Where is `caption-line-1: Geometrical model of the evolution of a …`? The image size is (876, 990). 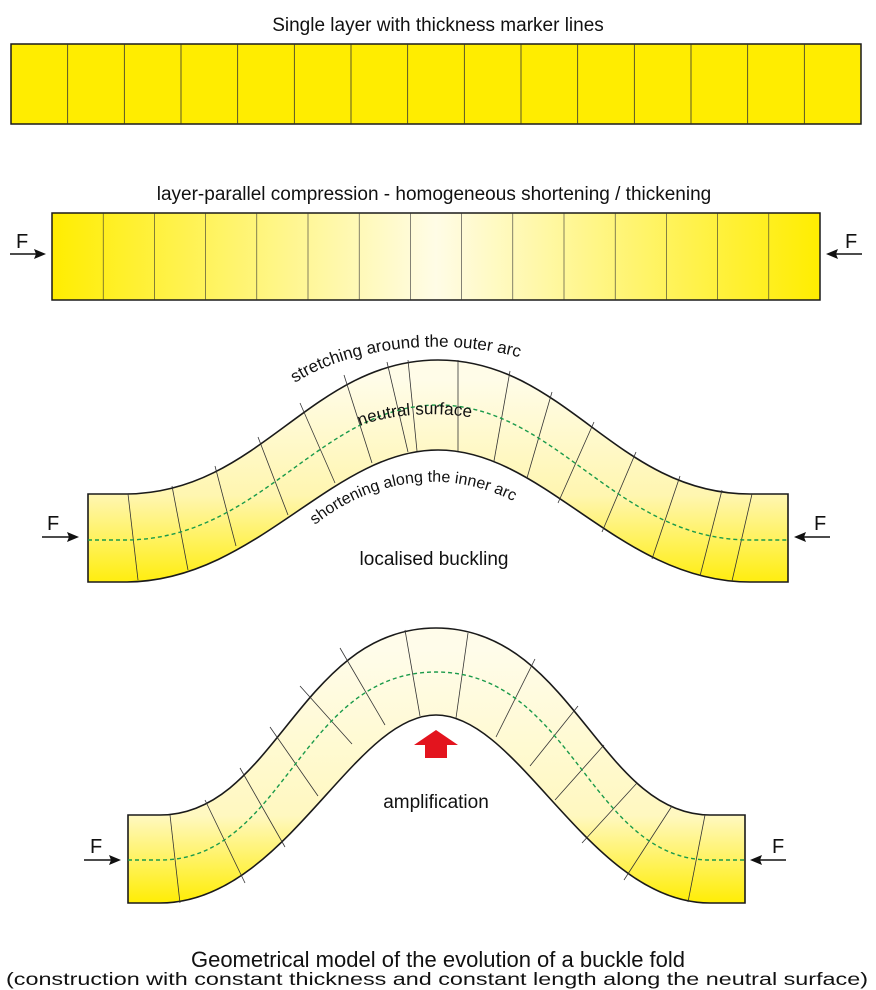 caption-line-1: Geometrical model of the evolution of a … is located at coordinates (438, 959).